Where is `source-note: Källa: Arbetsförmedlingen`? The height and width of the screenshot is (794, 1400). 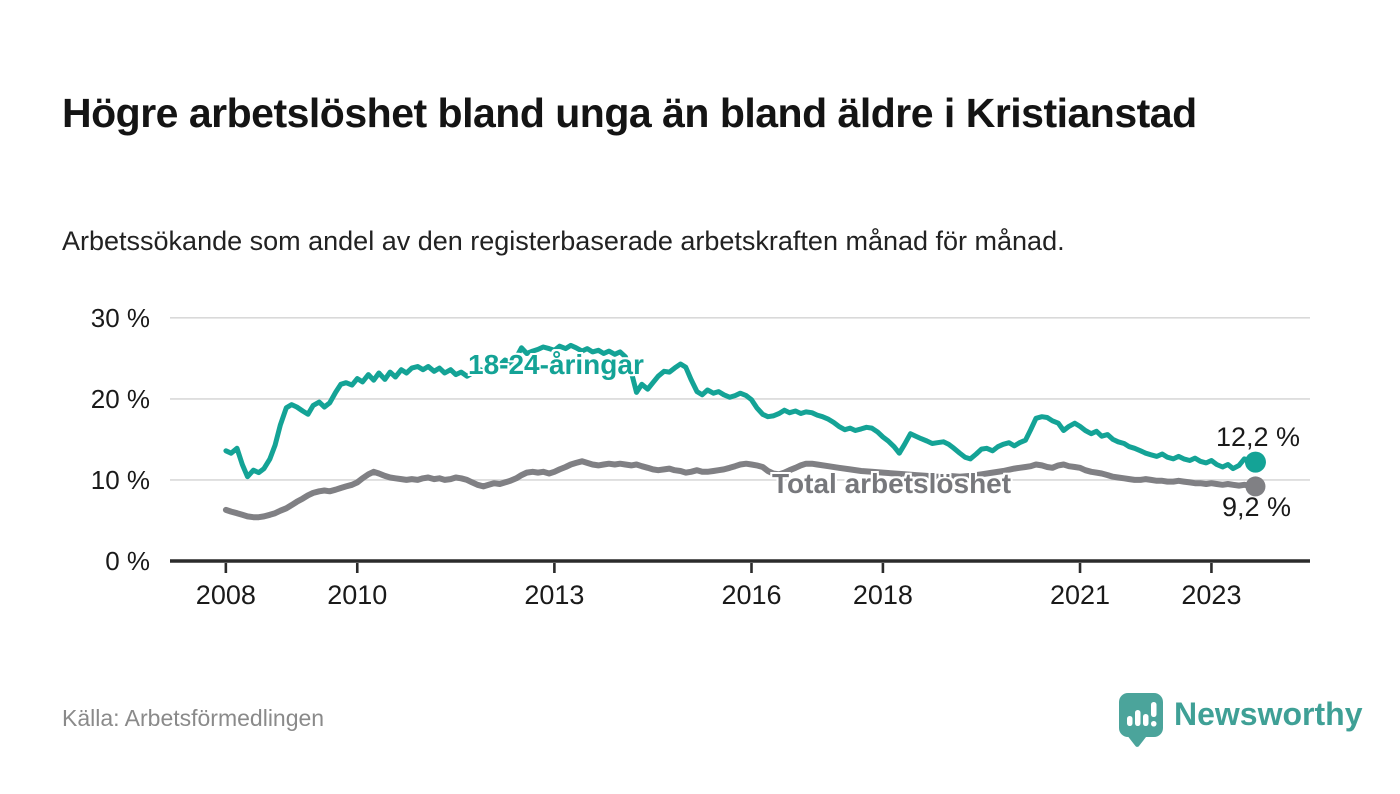 source-note: Källa: Arbetsförmedlingen is located at coordinates (193, 718).